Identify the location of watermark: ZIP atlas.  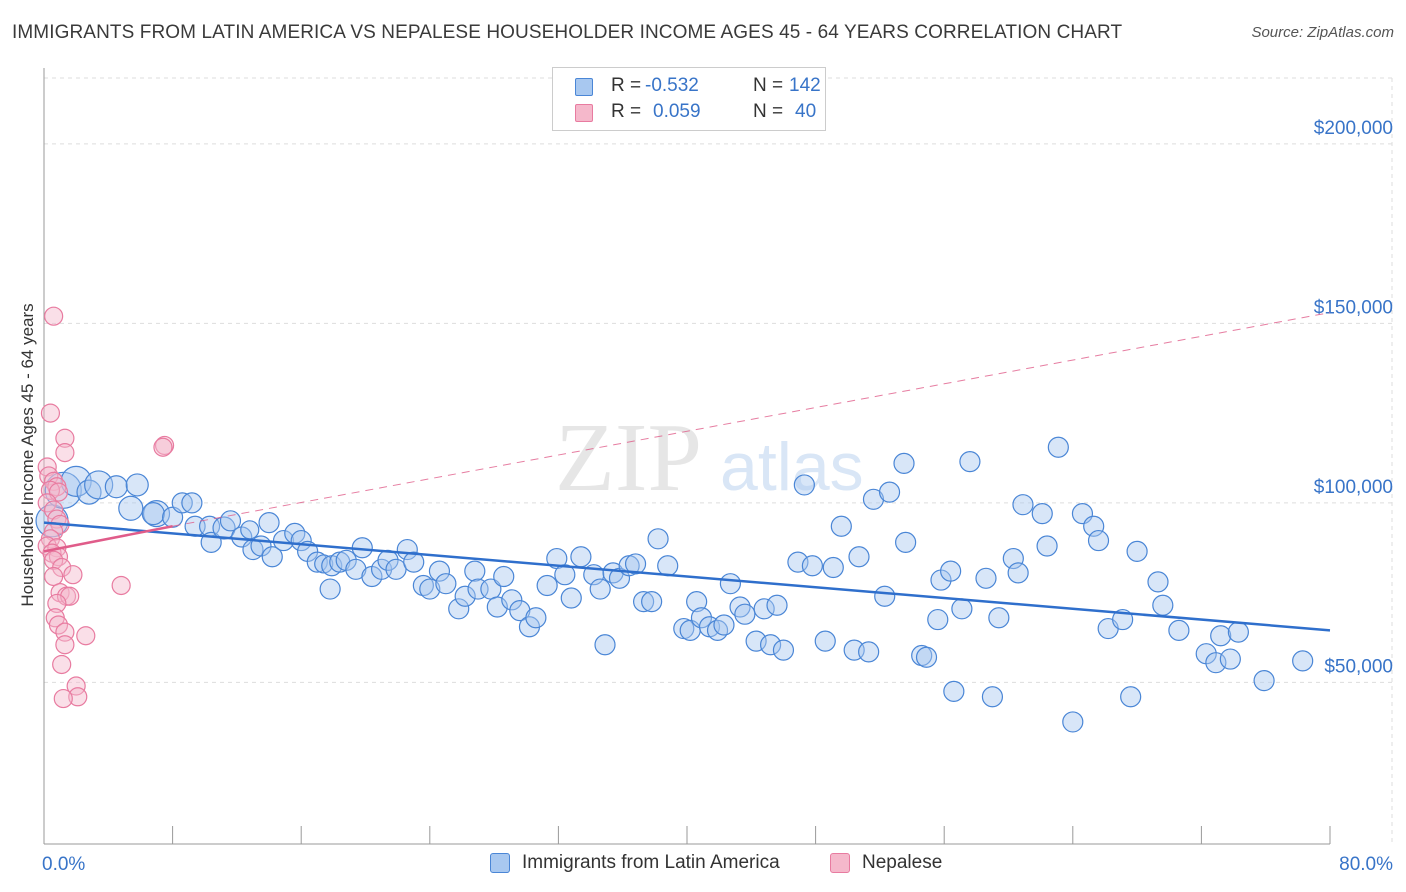
(709, 458).